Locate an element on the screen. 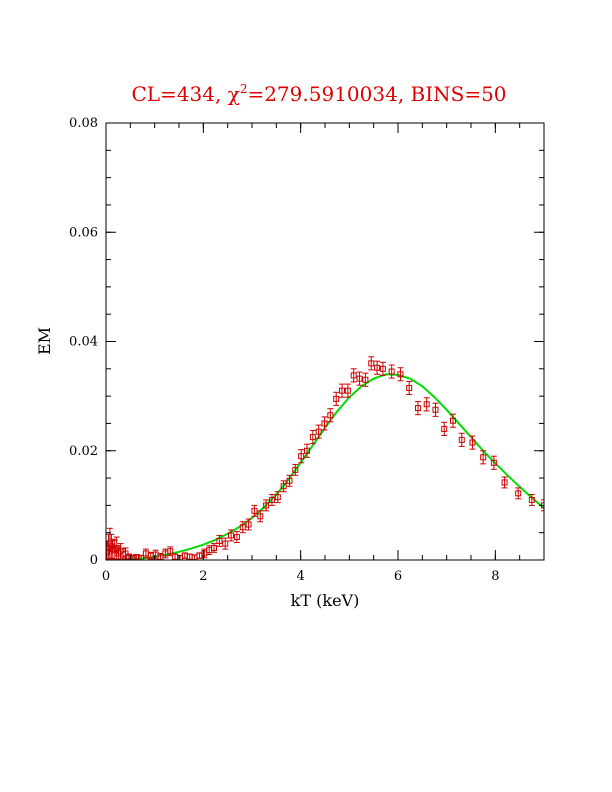 This screenshot has width=612, height=792. y-tick-label: 0.04 is located at coordinates (83, 342).